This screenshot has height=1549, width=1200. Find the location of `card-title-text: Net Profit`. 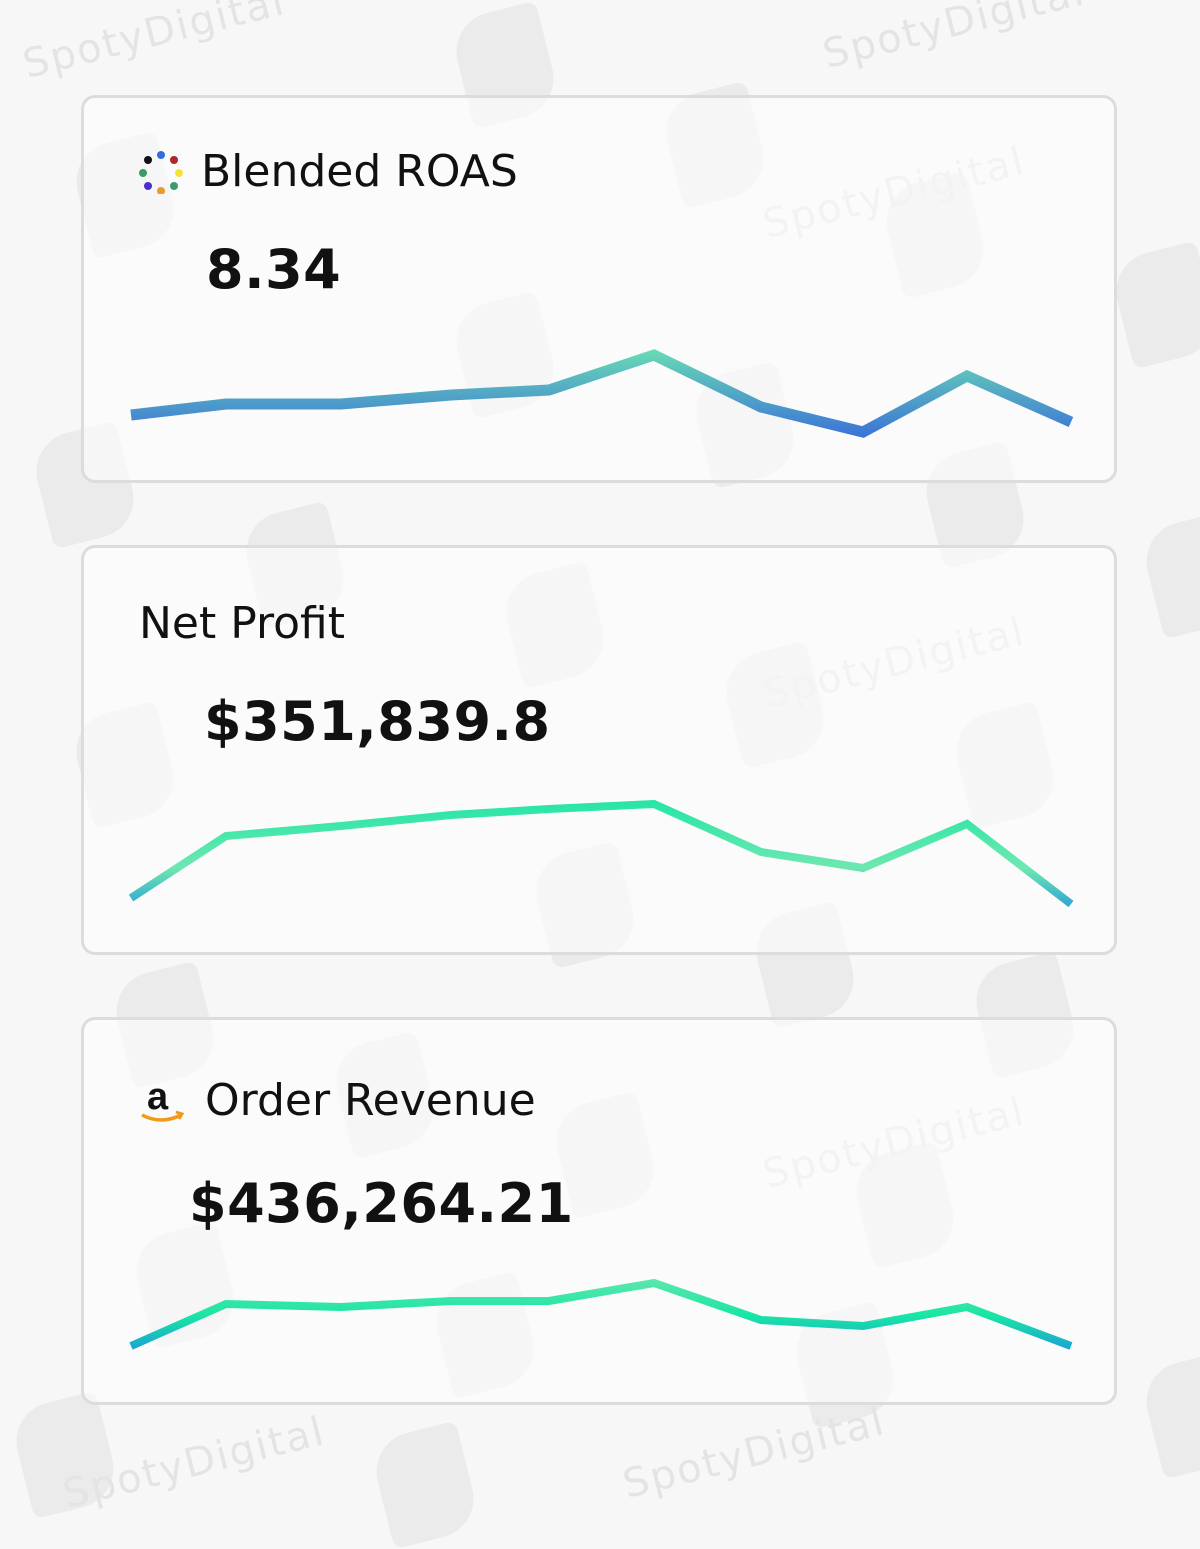

card-title-text: Net Profit is located at coordinates (242, 623).